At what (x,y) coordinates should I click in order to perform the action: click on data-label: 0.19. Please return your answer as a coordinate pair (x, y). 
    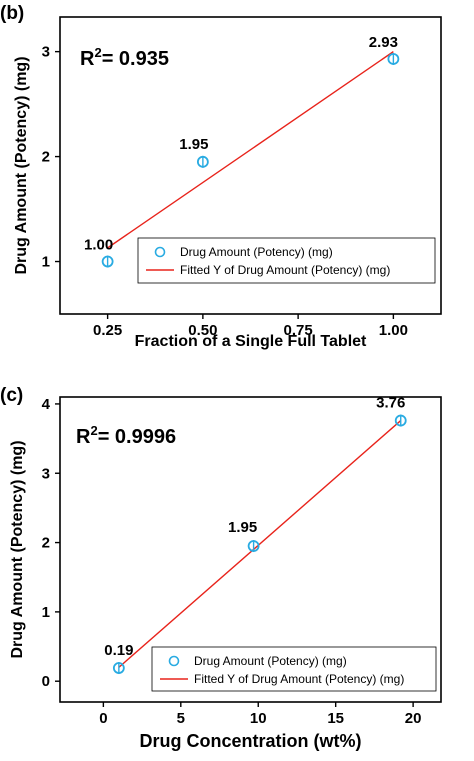
    Looking at the image, I should click on (118, 650).